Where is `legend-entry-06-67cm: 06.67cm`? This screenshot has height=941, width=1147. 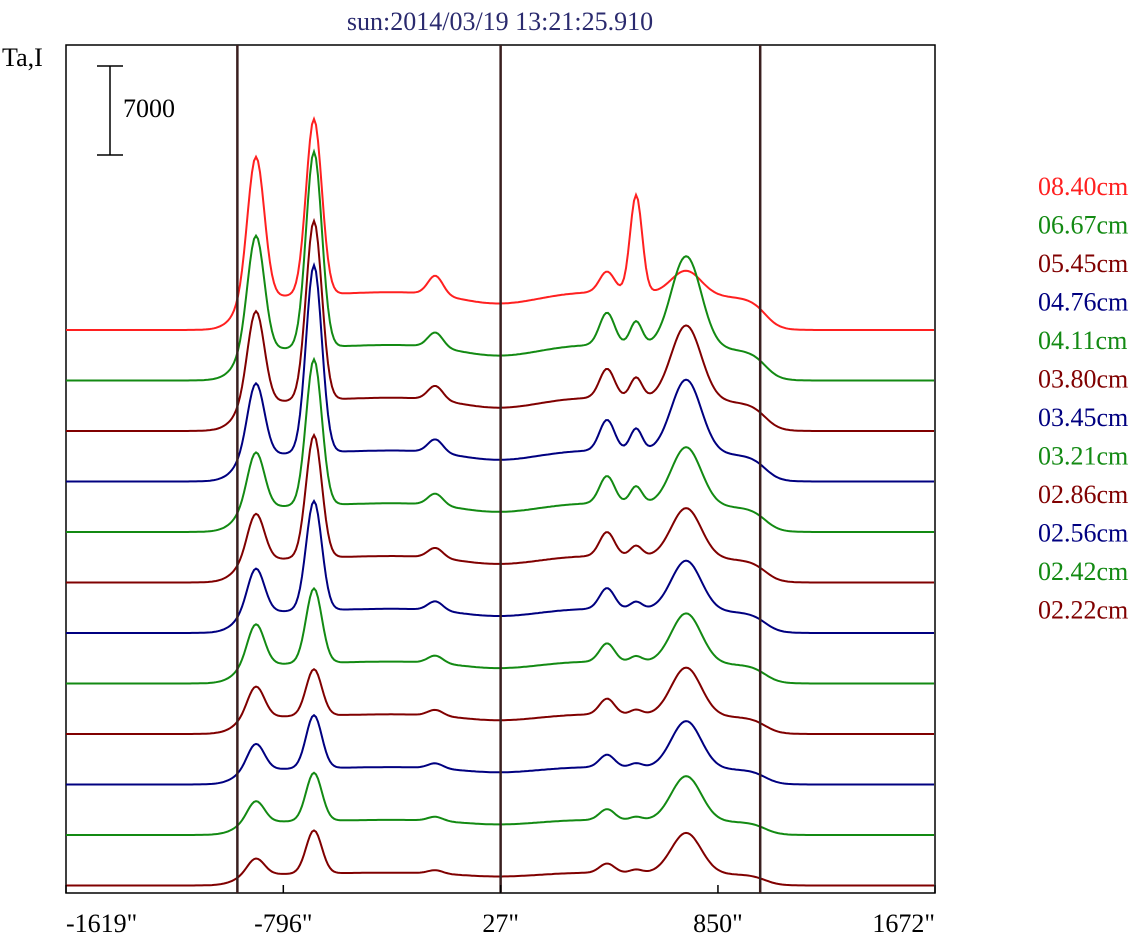 legend-entry-06-67cm: 06.67cm is located at coordinates (1083, 225).